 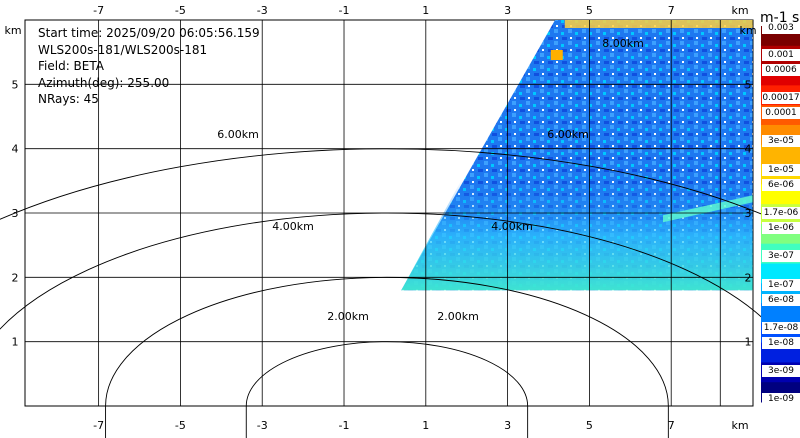 What do you see at coordinates (15, 213) in the screenshot?
I see `y-tick-label-left: 3` at bounding box center [15, 213].